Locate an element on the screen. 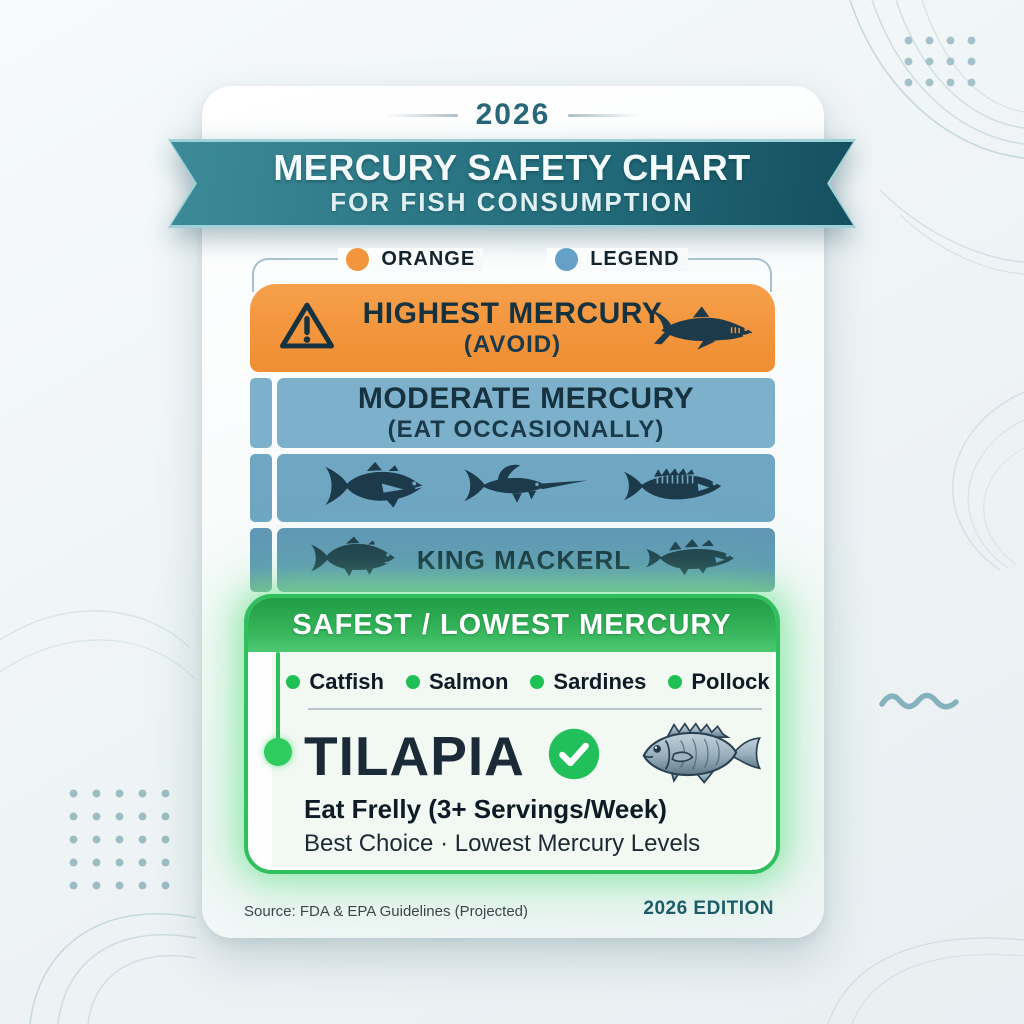 The height and width of the screenshot is (1024, 1024). timeline-line is located at coordinates (278, 702).